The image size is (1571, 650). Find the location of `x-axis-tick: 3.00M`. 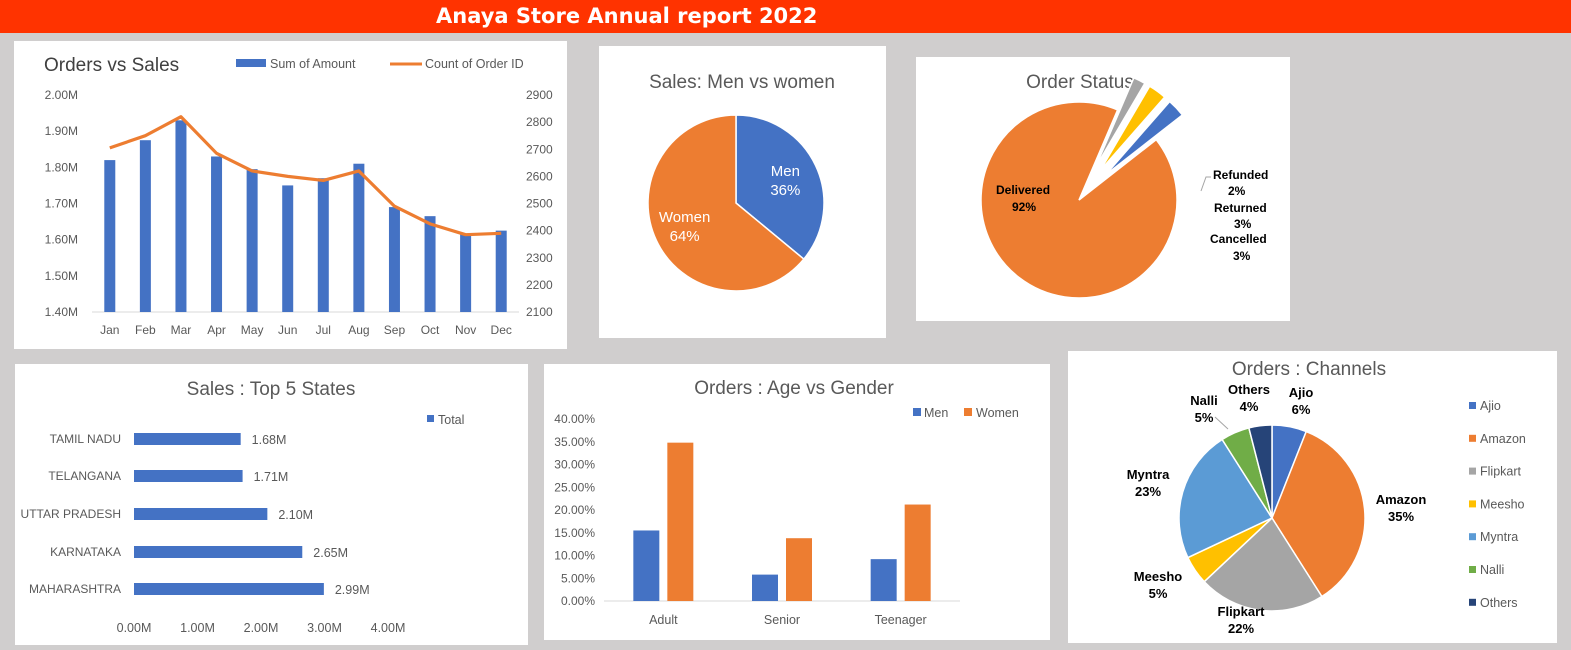

x-axis-tick: 3.00M is located at coordinates (324, 628).